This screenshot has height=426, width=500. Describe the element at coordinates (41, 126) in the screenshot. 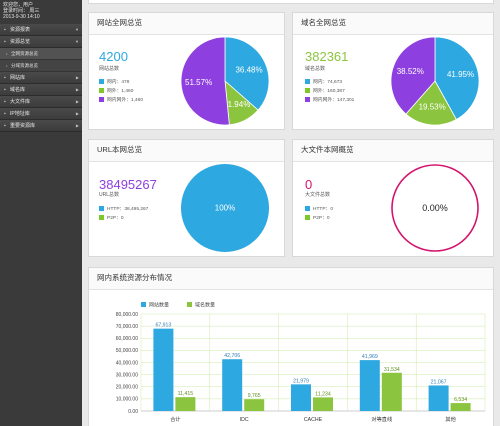

I see `sidebar-item-8: ▪ 重要资源库 ▶` at that location.